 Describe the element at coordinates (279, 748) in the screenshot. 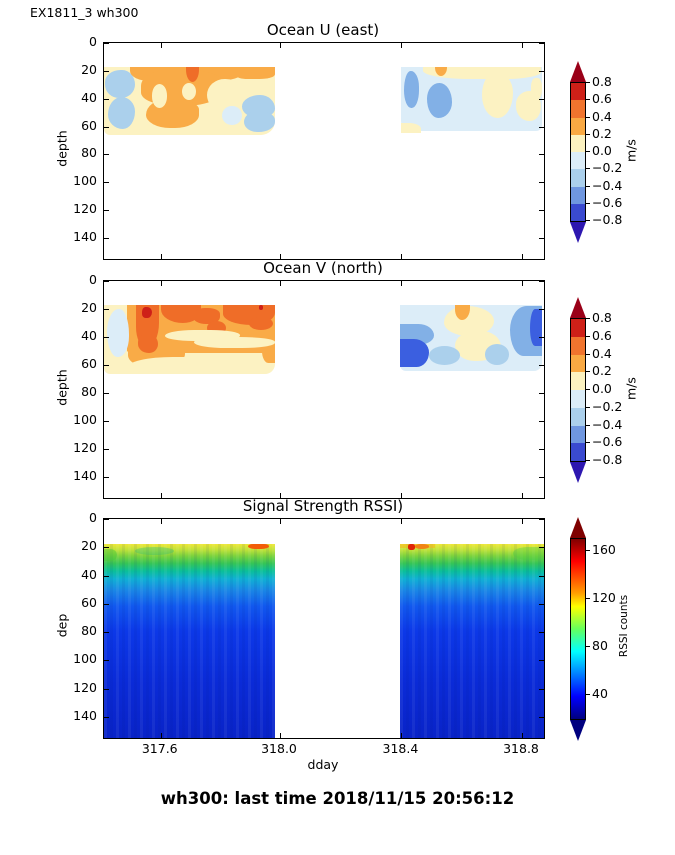

I see `x-tick-label: 318.0` at that location.